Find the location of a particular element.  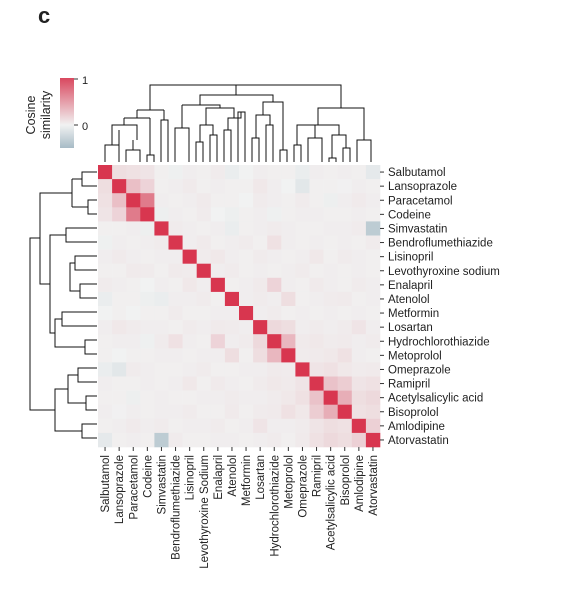

column-label: Acetylsalicylic acid is located at coordinates (332, 502).